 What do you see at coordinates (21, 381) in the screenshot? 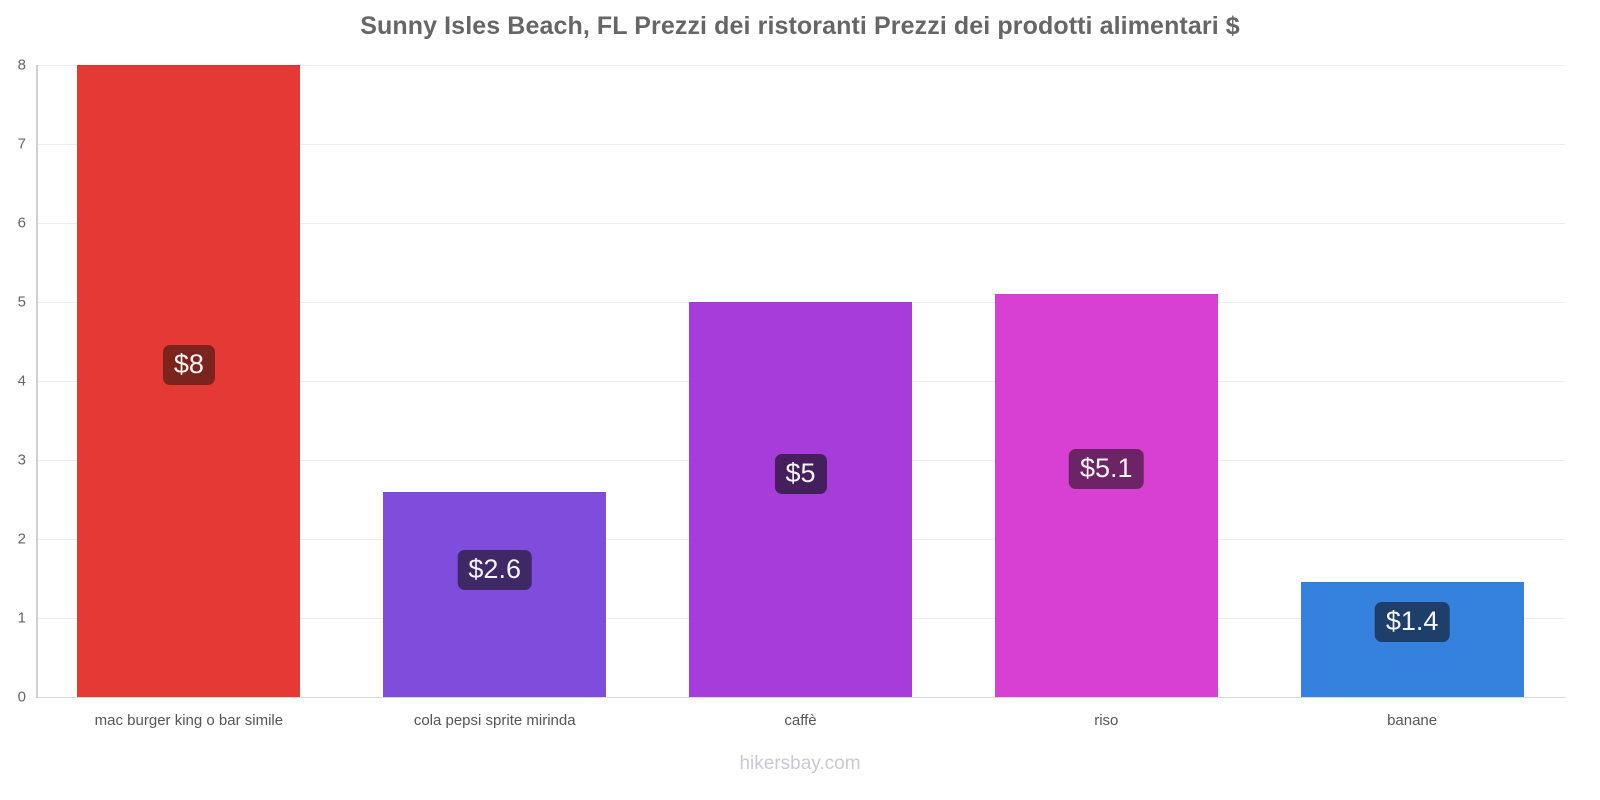
I see `y-axis-tick-label: 4` at bounding box center [21, 381].